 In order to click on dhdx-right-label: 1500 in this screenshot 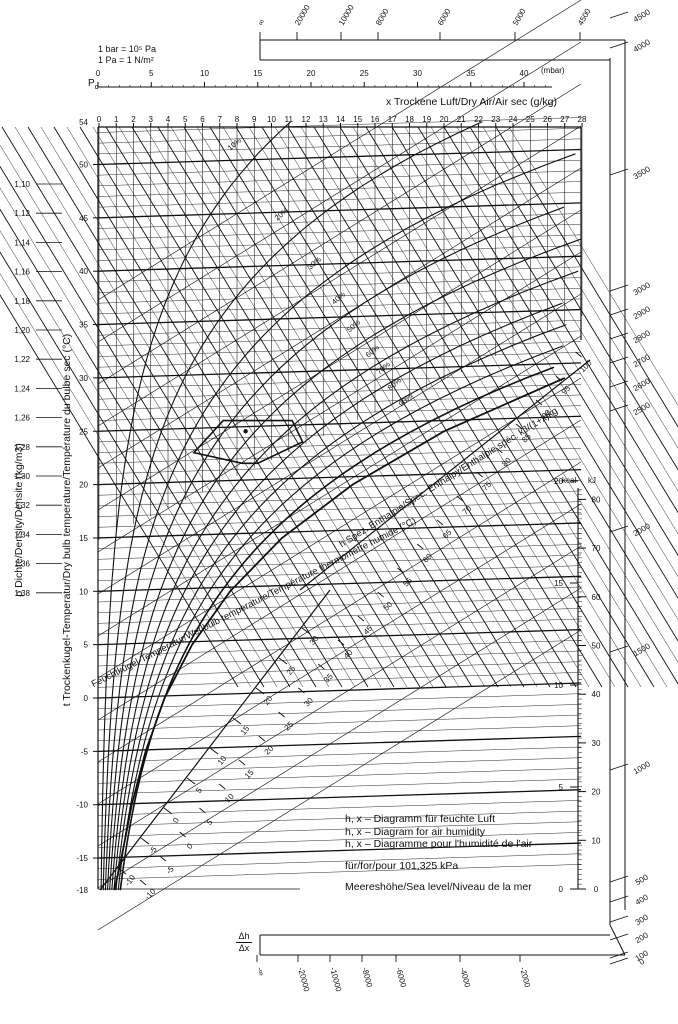, I will do `click(642, 649)`.